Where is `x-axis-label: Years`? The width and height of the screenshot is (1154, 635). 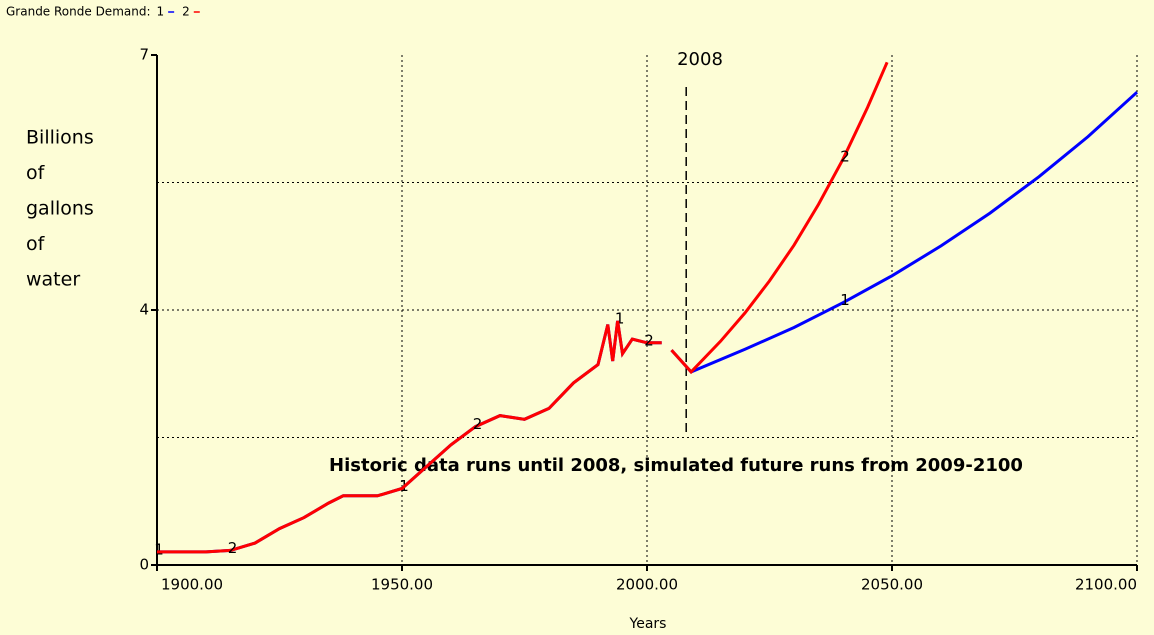 x-axis-label: Years is located at coordinates (648, 624).